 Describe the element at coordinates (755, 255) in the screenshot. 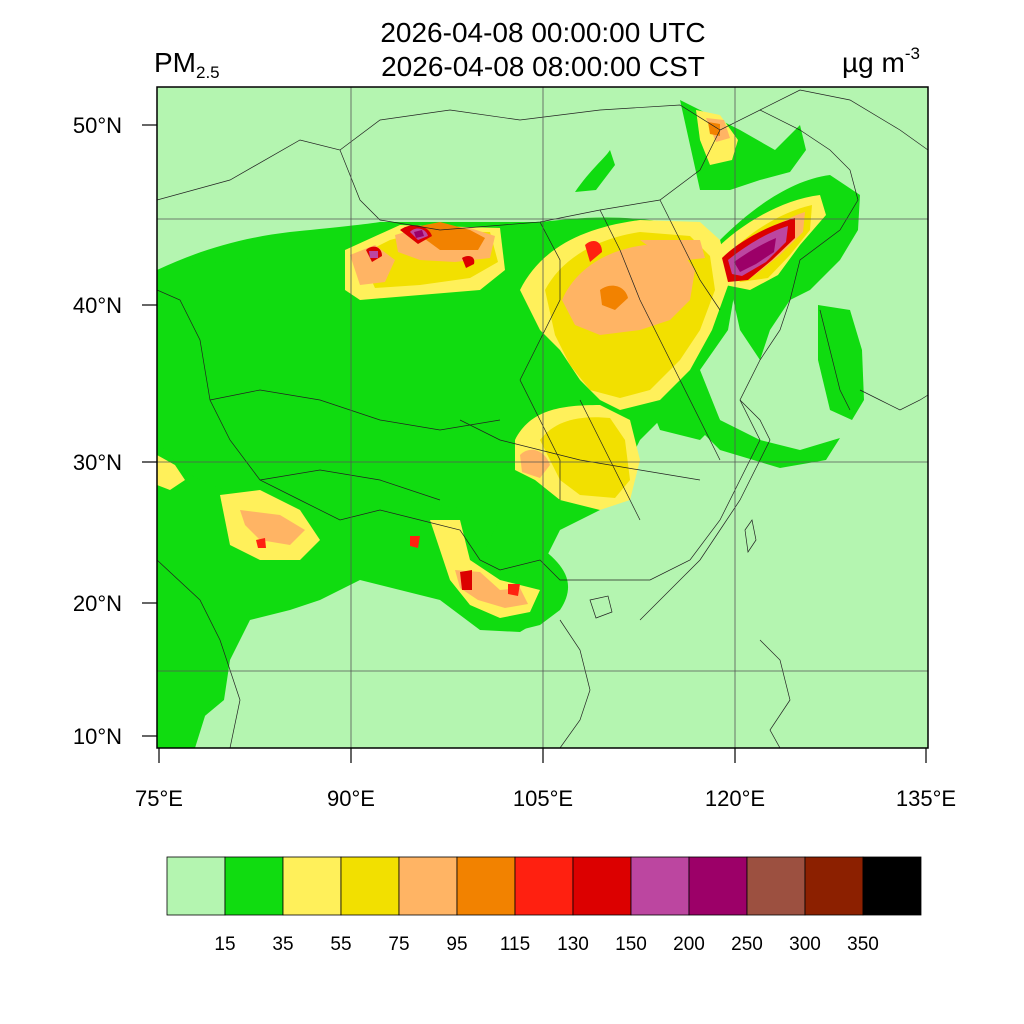

I see `manchuria-purple-core` at that location.